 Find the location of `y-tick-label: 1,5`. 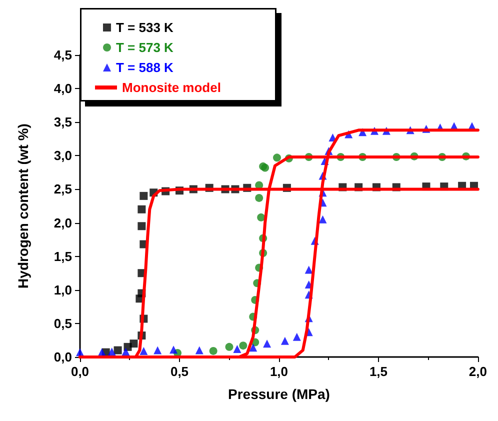

y-tick-label: 1,5 is located at coordinates (63, 256).